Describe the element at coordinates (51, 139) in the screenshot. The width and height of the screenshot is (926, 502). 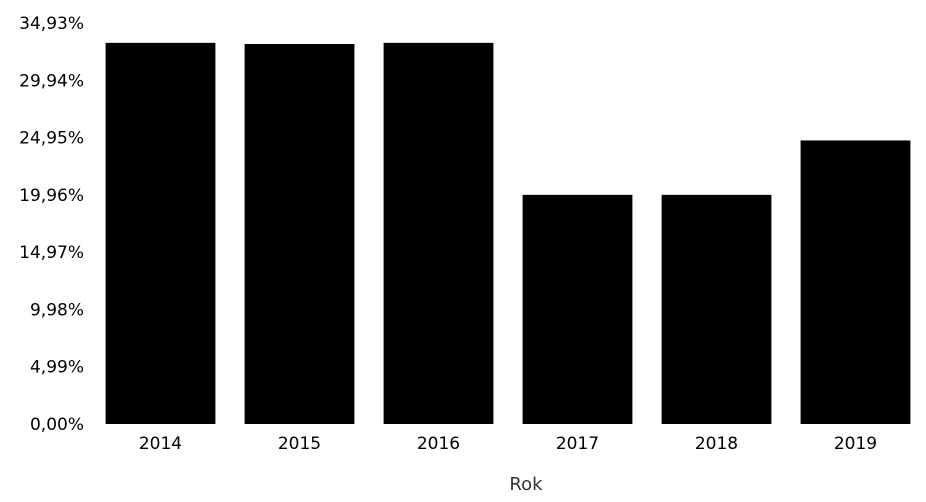
I see `y-tick-label: 24,95%` at that location.